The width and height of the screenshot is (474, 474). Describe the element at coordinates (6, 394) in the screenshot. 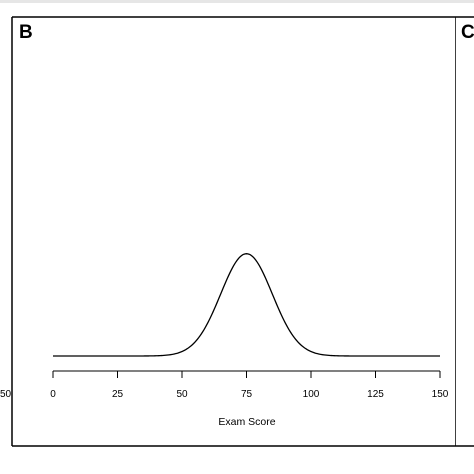

I see `prev-panel-tick-fragment: 50` at that location.